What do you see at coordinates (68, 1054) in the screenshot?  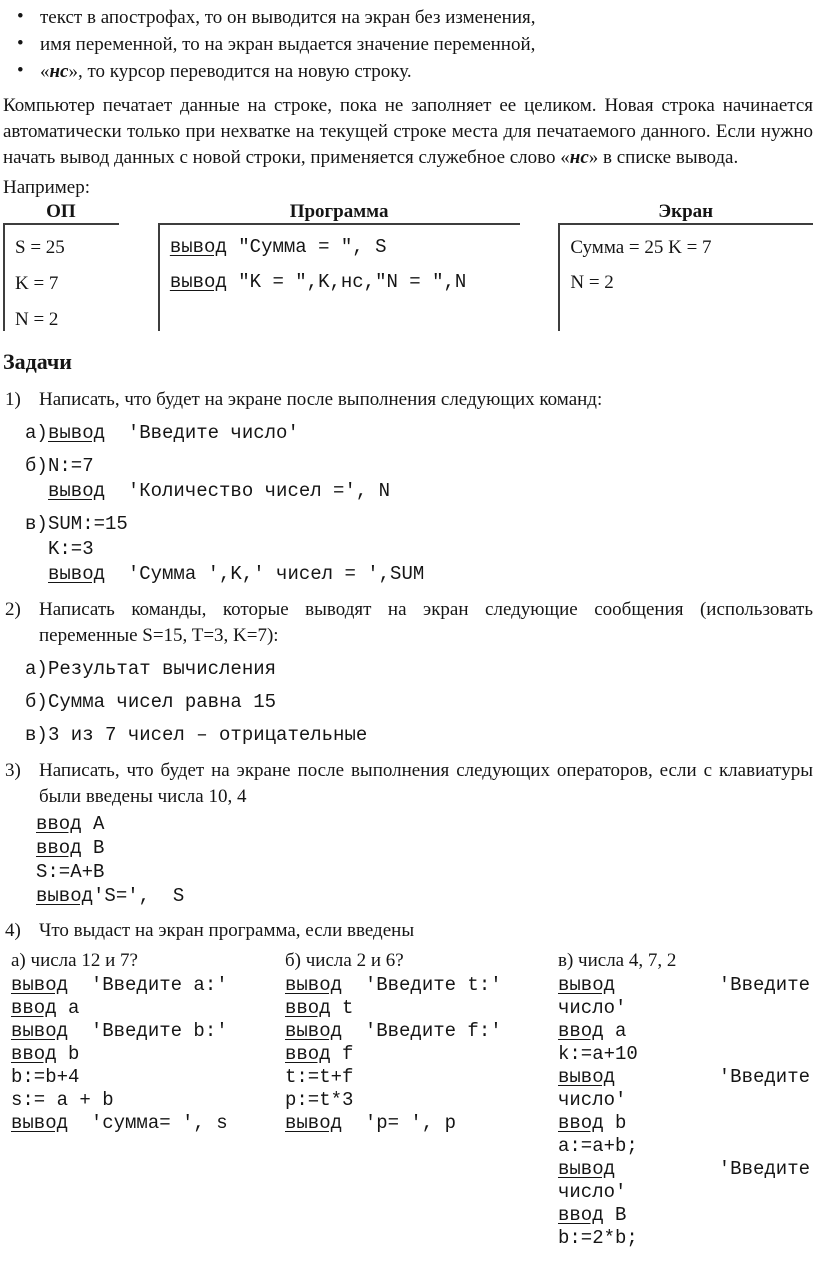 I see `code-text: b` at bounding box center [68, 1054].